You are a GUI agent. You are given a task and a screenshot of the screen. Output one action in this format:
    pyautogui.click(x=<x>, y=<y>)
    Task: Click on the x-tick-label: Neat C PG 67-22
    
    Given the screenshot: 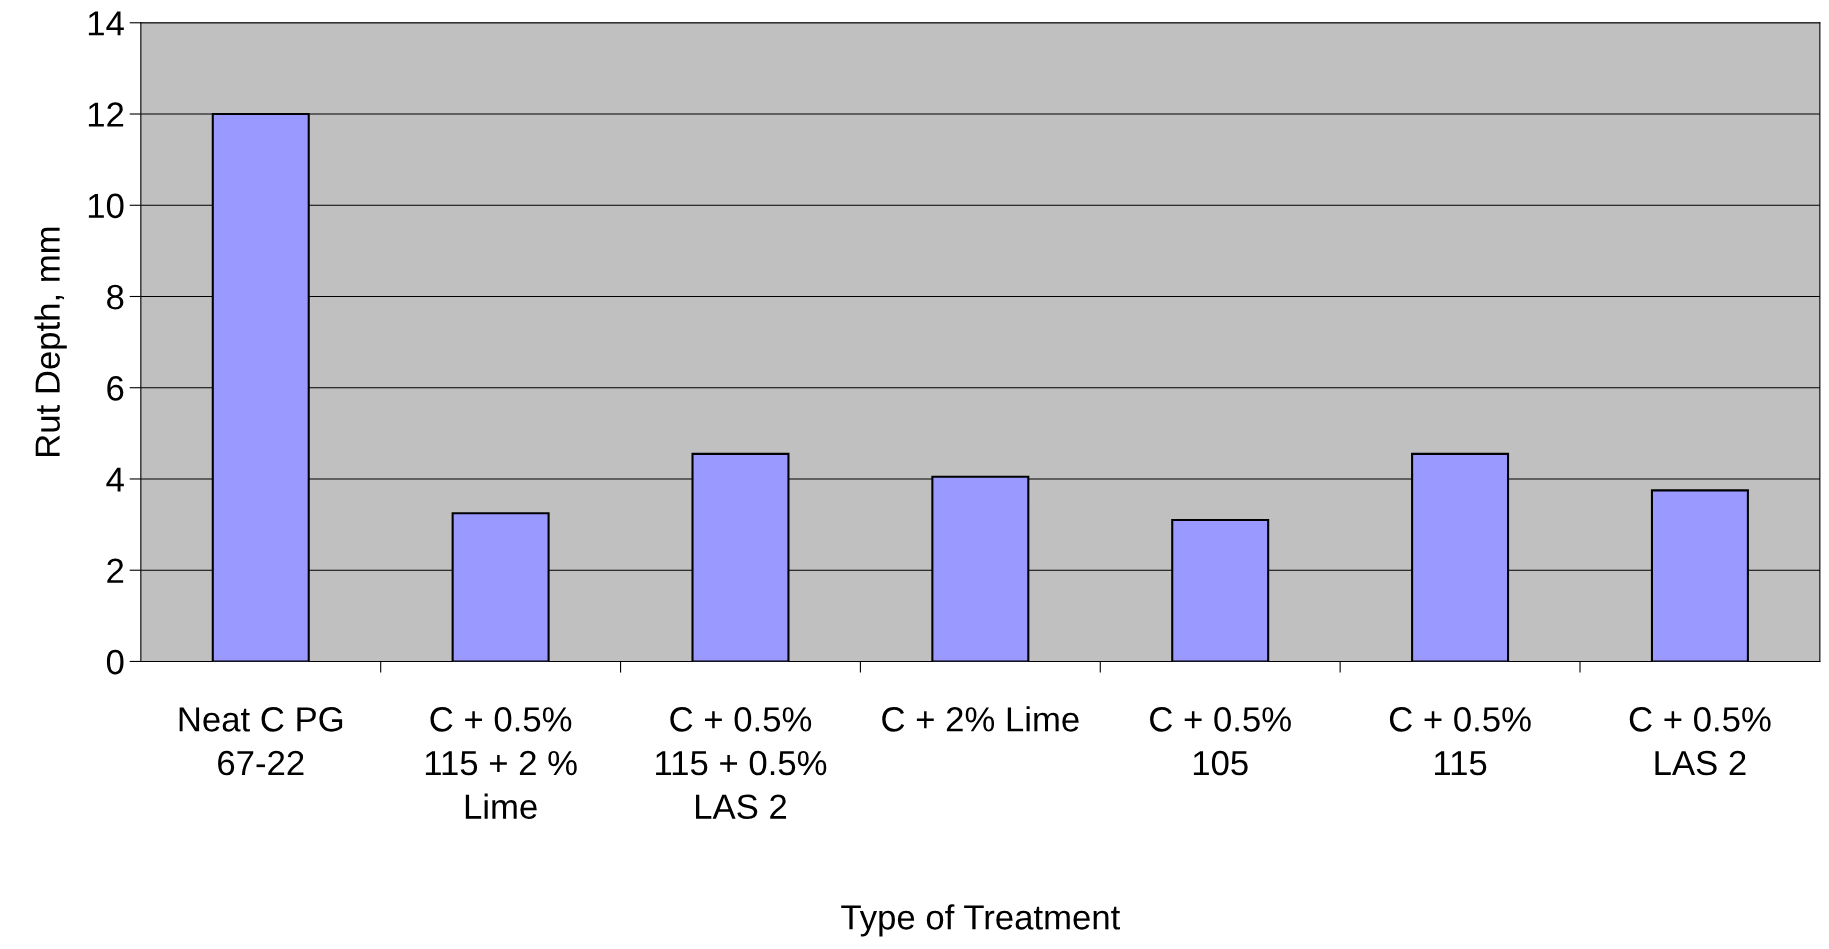 What is the action you would take?
    pyautogui.click(x=261, y=741)
    